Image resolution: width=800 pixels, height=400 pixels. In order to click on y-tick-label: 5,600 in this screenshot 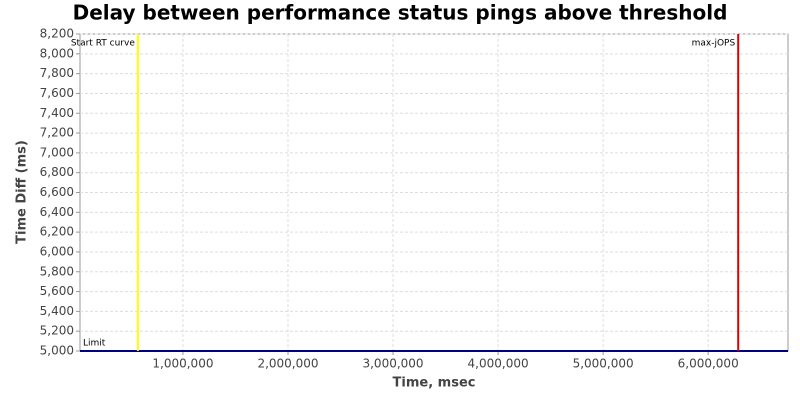, I will do `click(57, 291)`.